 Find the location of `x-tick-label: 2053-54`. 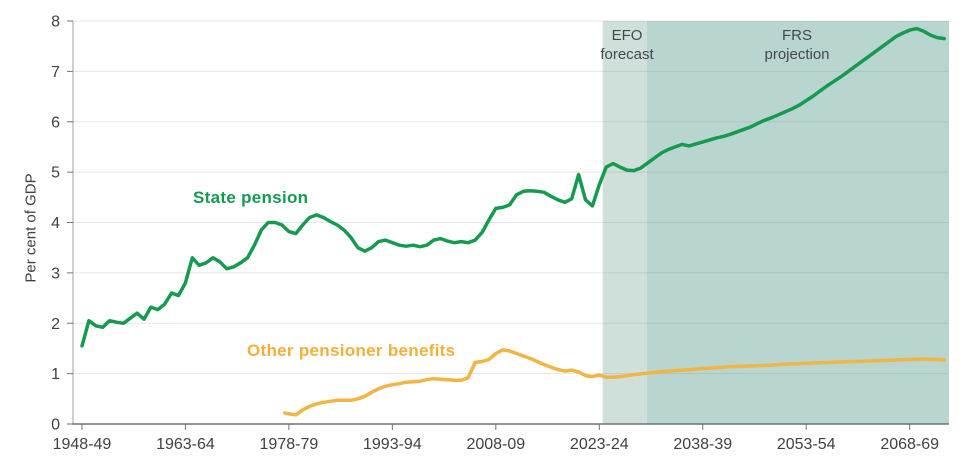

x-tick-label: 2053-54 is located at coordinates (806, 444).